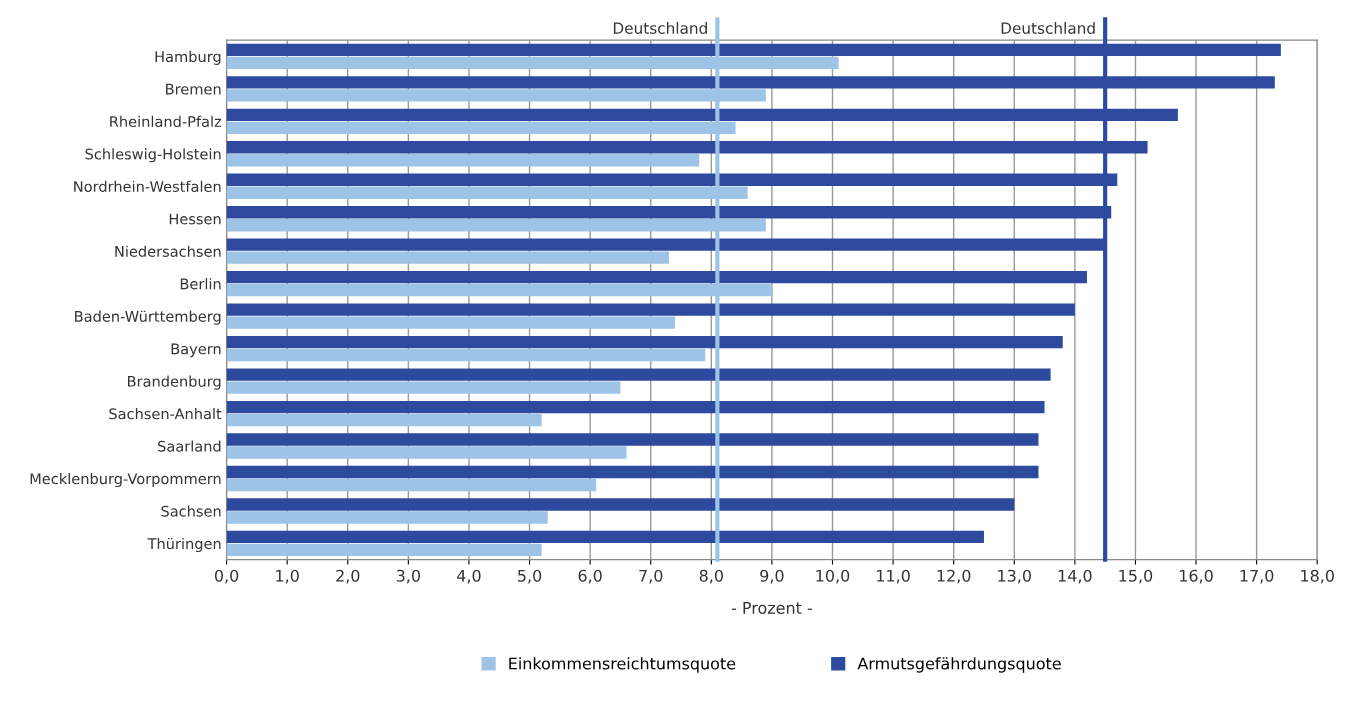  I want to click on y-tick-label: Nordrhein-Westfalen, so click(147, 186).